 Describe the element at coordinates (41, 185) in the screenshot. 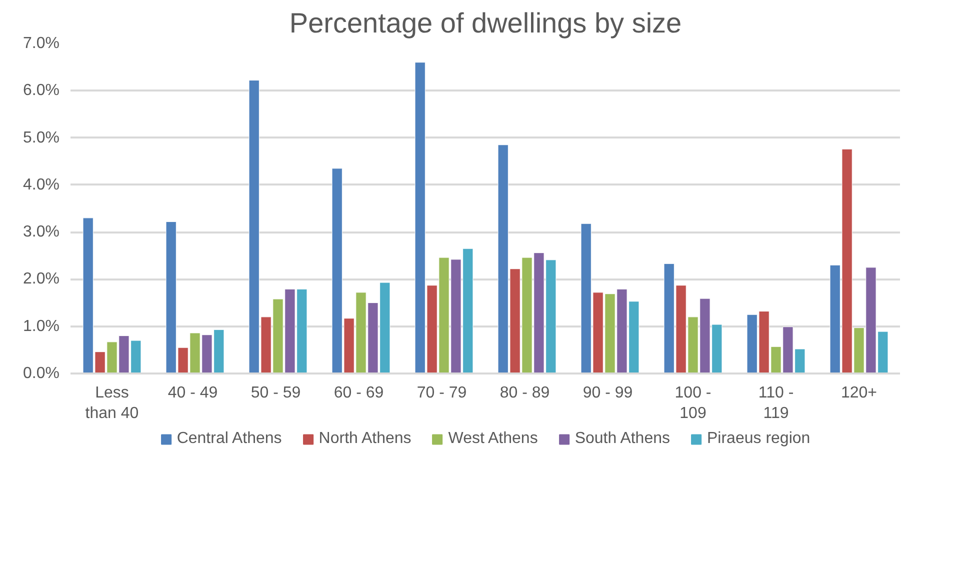

I see `y-tick-label: 4.0%` at that location.